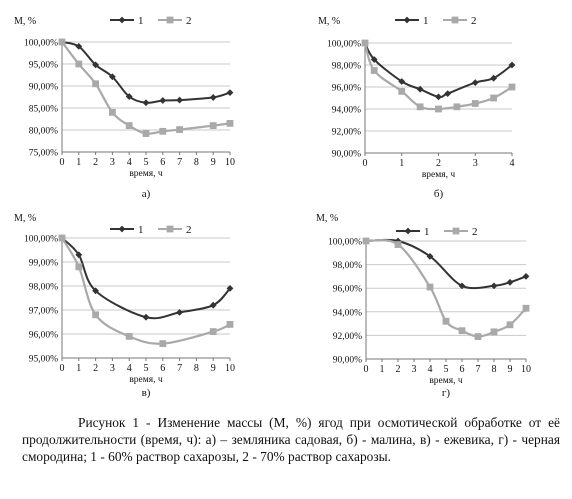  What do you see at coordinates (446, 393) in the screenshot?
I see `panel-label: г)` at bounding box center [446, 393].